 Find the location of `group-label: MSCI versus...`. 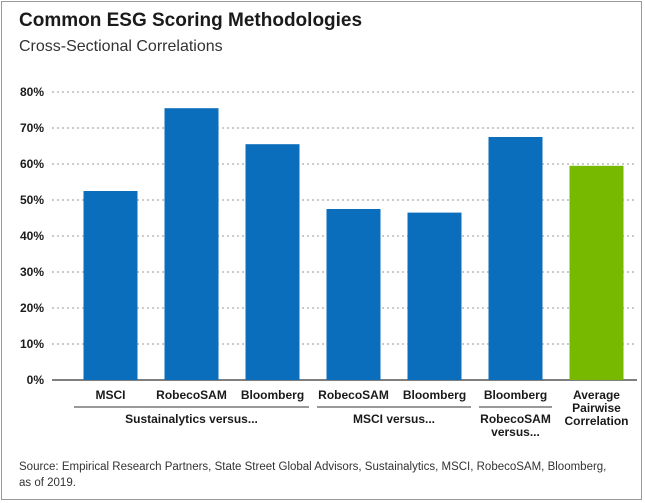

group-label: MSCI versus... is located at coordinates (394, 419).